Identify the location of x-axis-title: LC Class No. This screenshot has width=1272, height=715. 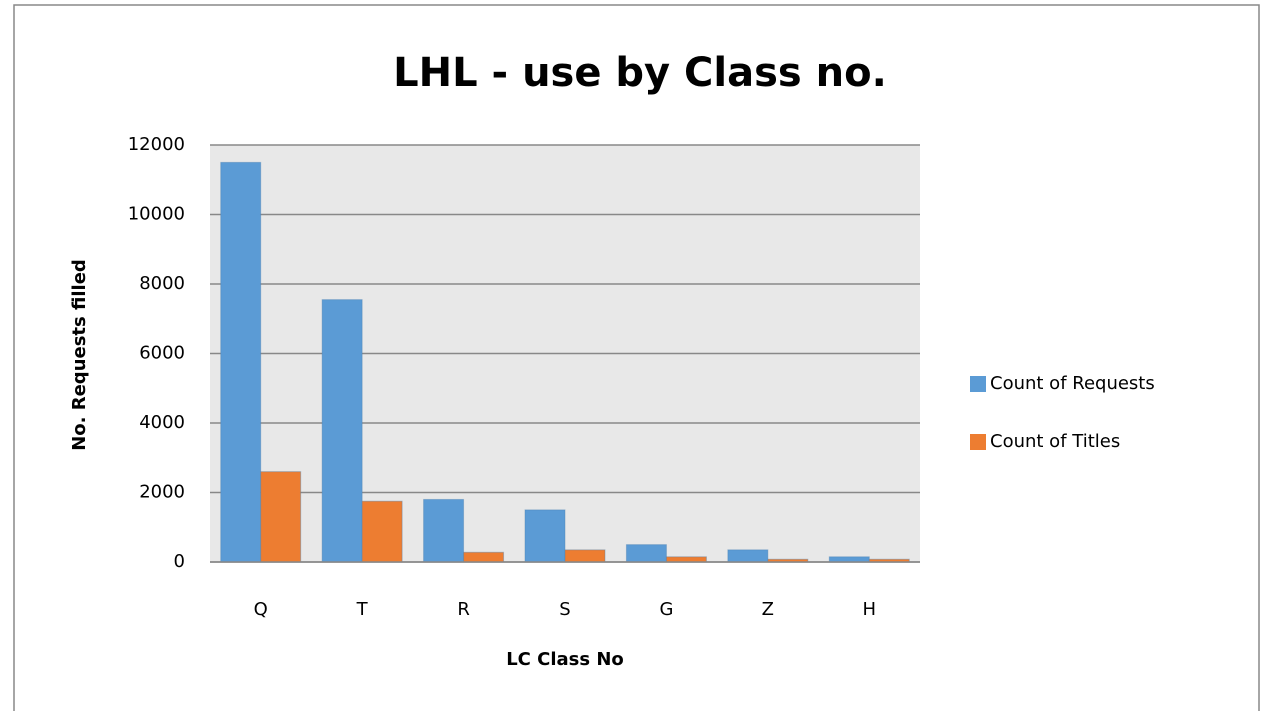
(565, 659).